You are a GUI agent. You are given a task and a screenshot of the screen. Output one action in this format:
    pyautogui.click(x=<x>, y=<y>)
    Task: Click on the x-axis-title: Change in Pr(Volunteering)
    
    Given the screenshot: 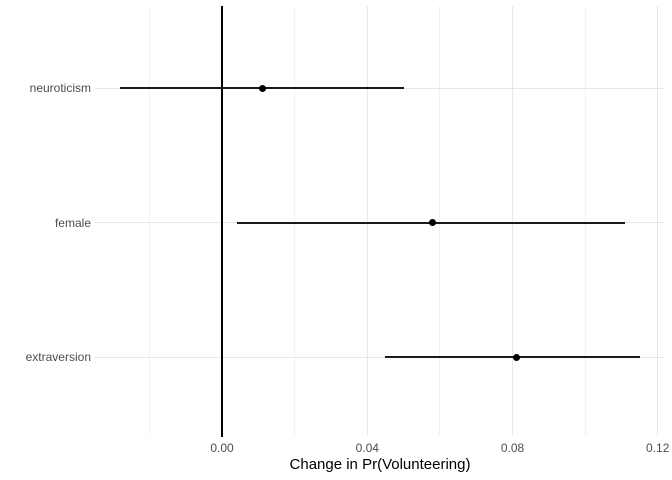 What is the action you would take?
    pyautogui.click(x=380, y=464)
    